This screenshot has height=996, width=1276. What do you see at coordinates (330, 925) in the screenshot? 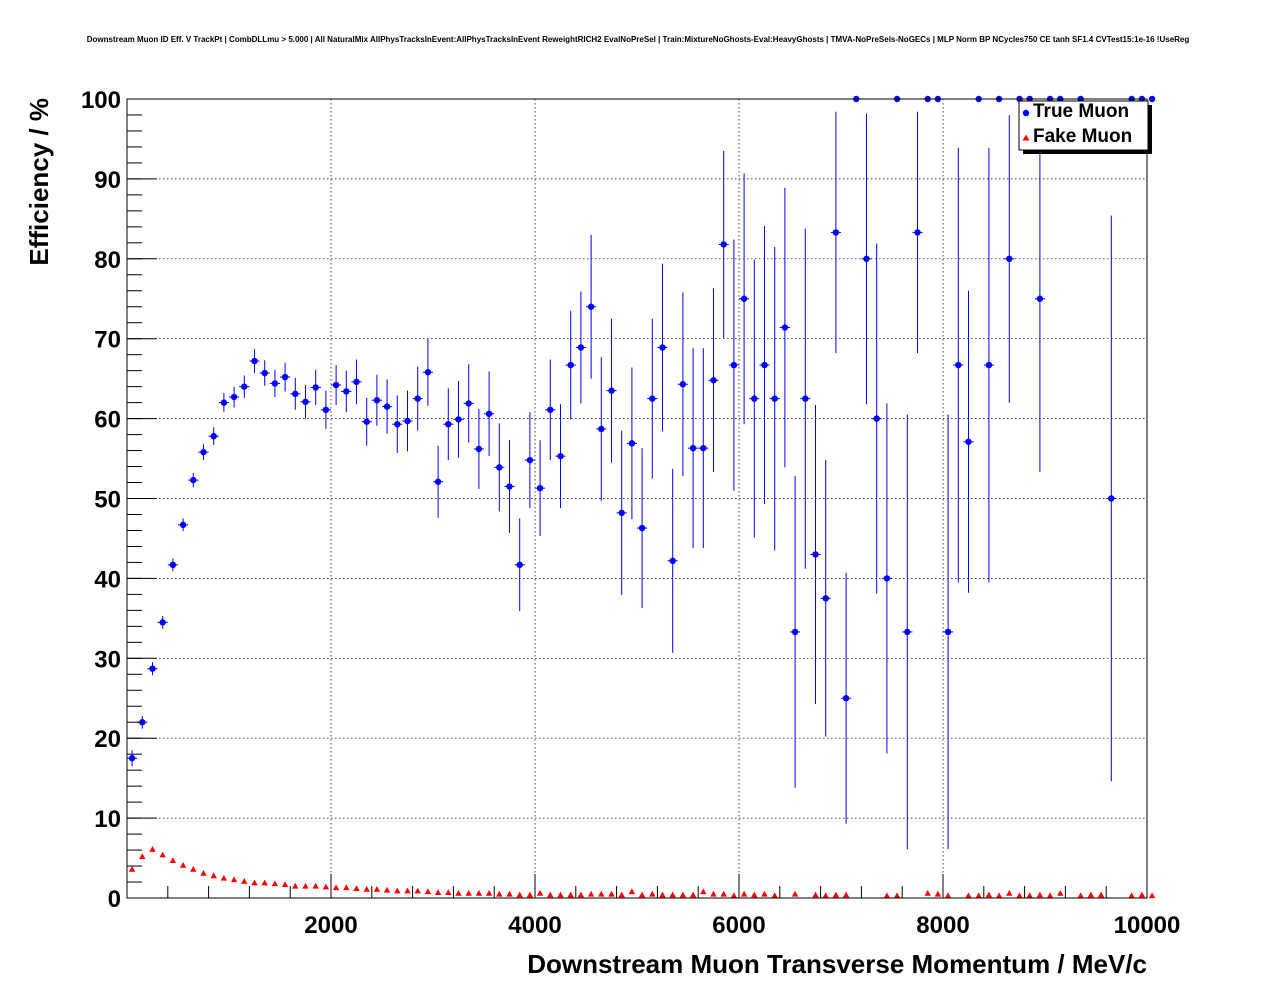
I see `x-tick-label: 2000` at bounding box center [330, 925].